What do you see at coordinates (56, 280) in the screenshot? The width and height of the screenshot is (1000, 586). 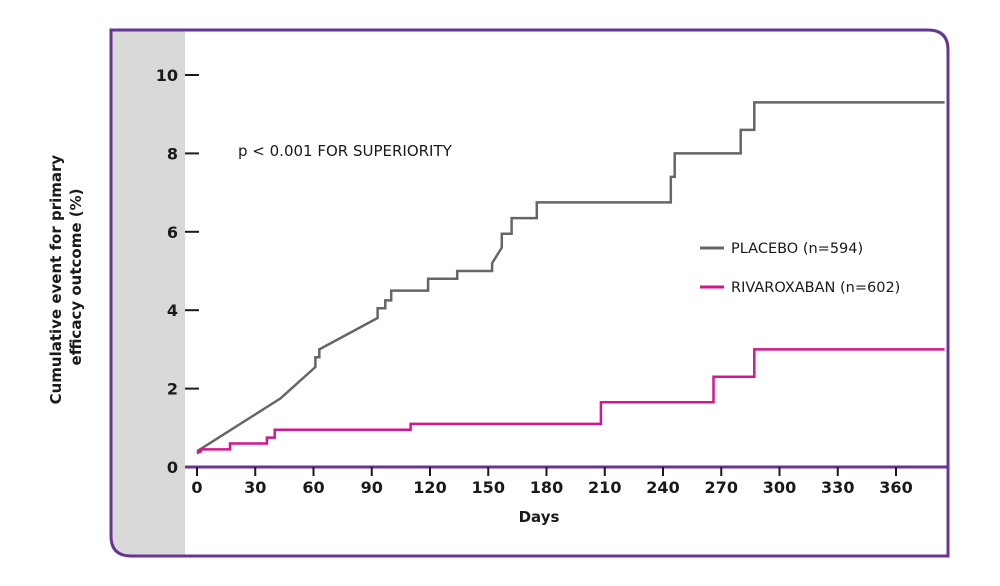 I see `y-axis-title-line-1: Cumulative event for primary` at bounding box center [56, 280].